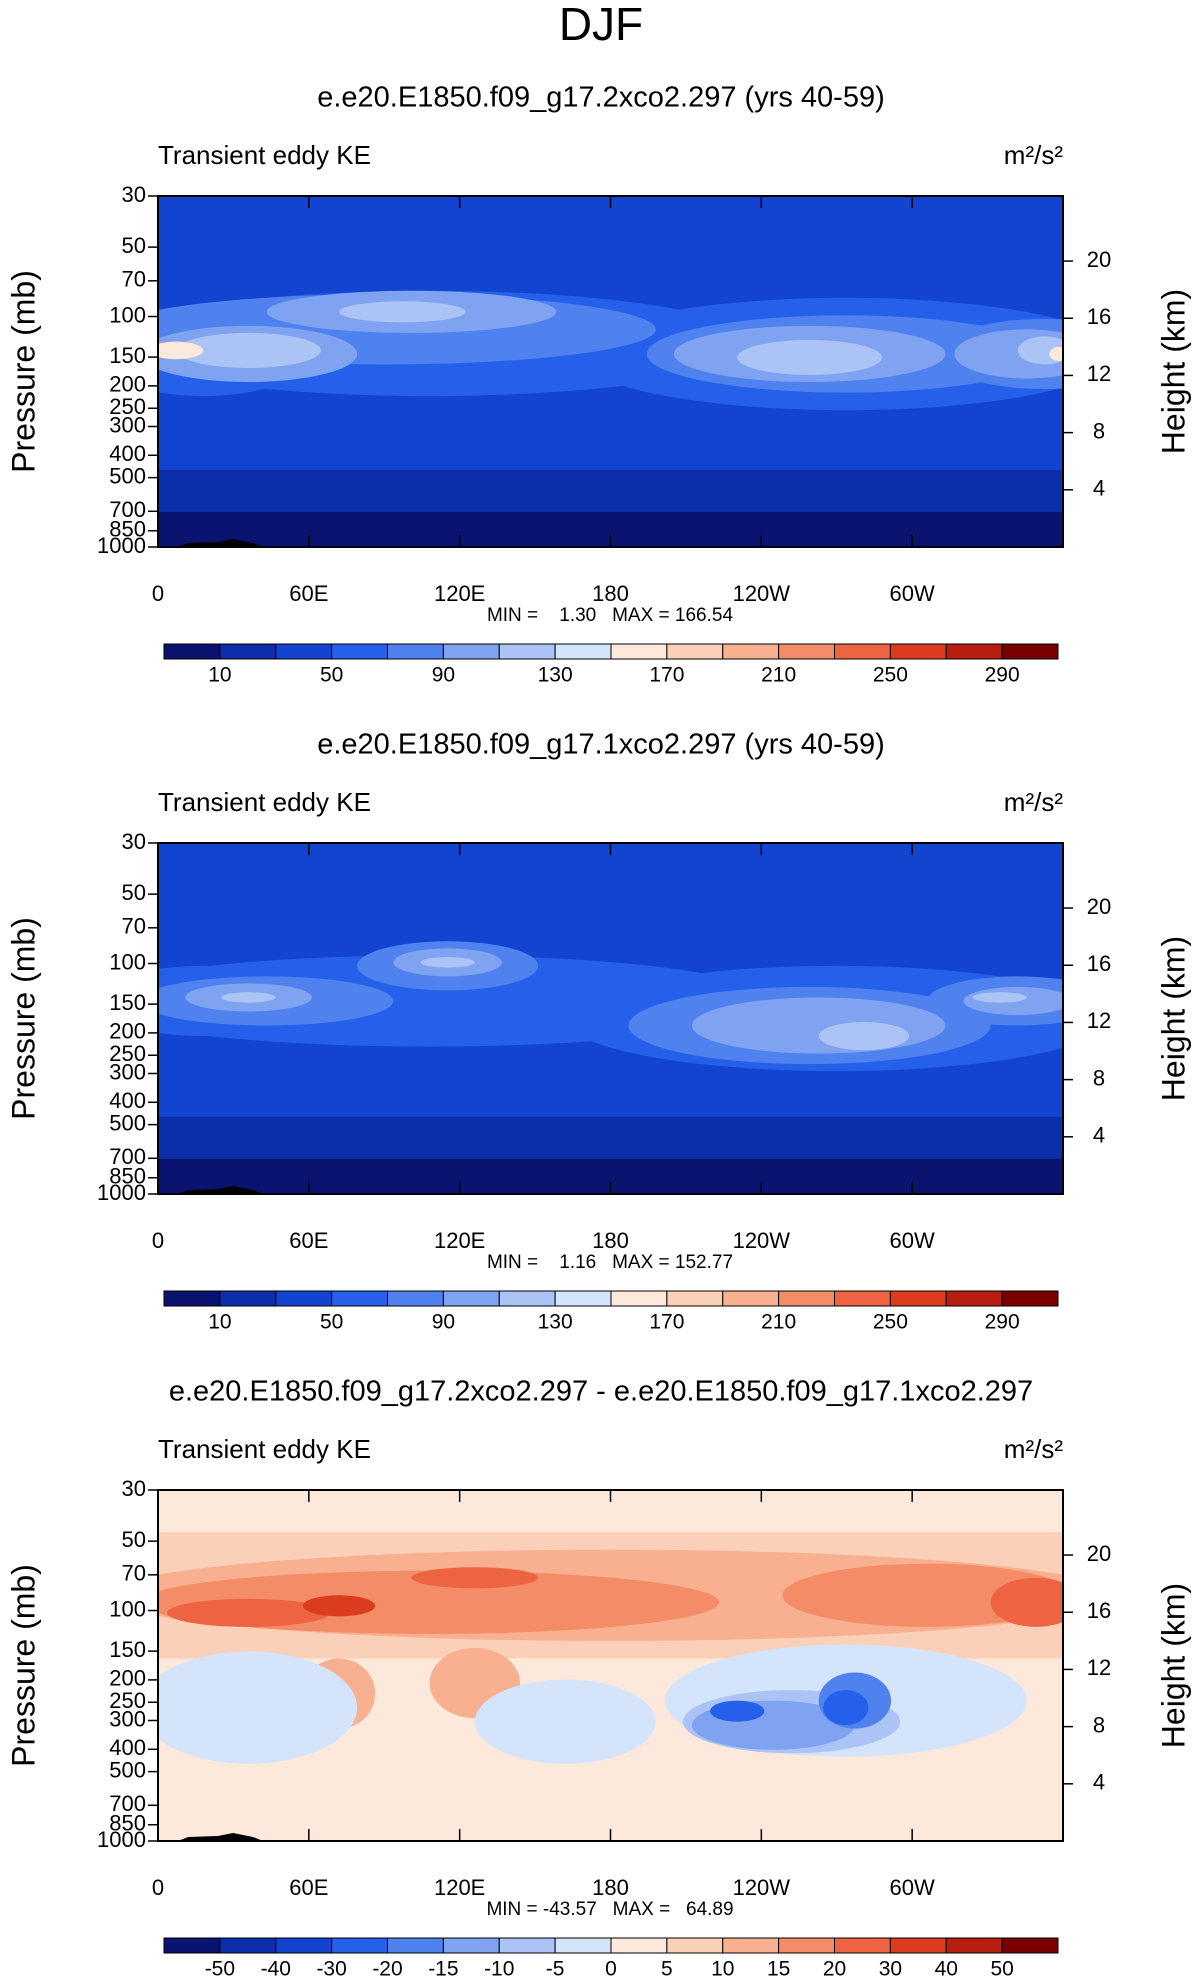 Image resolution: width=1202 pixels, height=1987 pixels. I want to click on colorbar-label: -5, so click(555, 1969).